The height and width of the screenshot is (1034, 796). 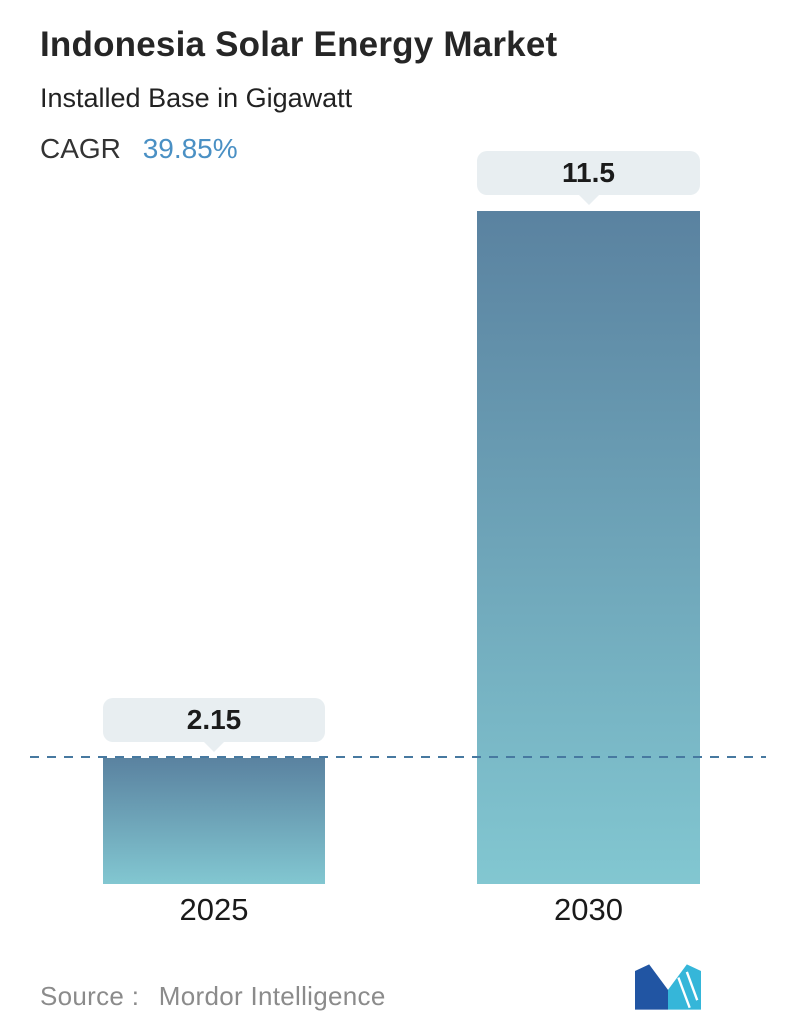 I want to click on value-callout: 11.5, so click(x=588, y=173).